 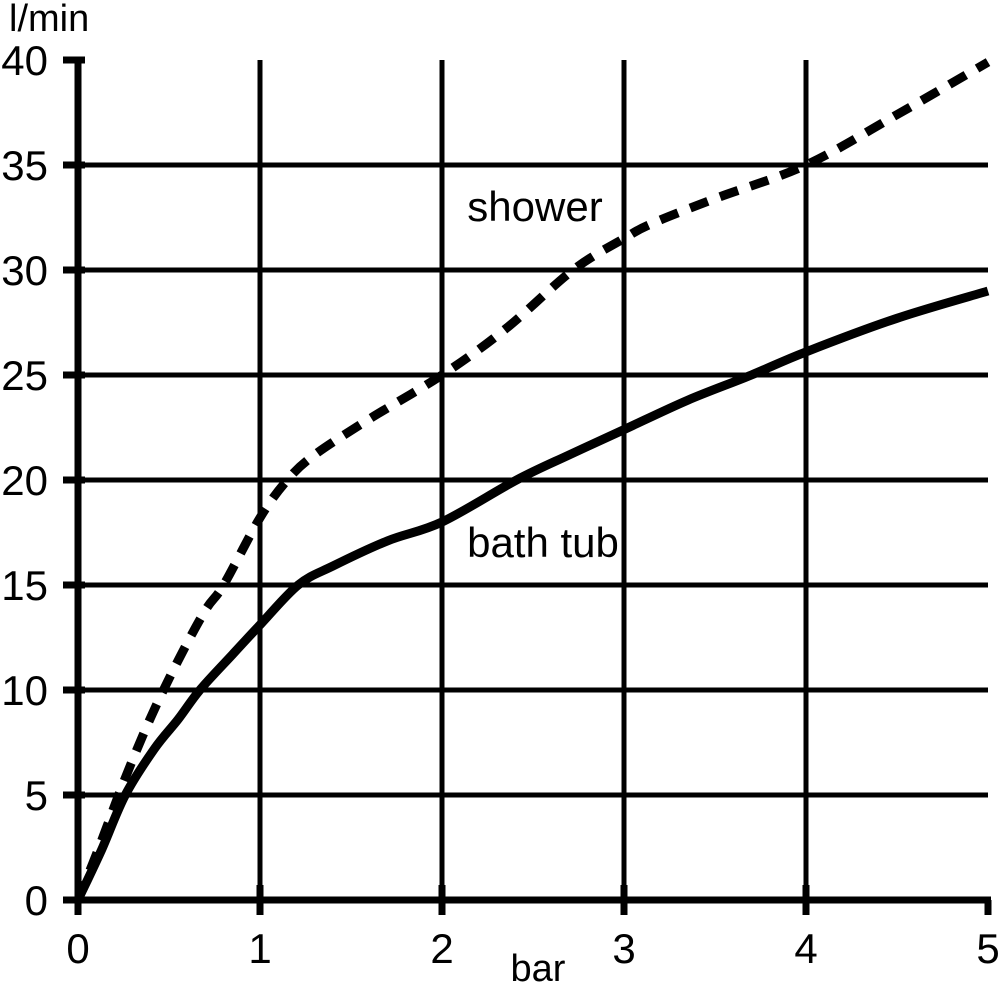 What do you see at coordinates (77, 948) in the screenshot?
I see `x-tick-label: 0` at bounding box center [77, 948].